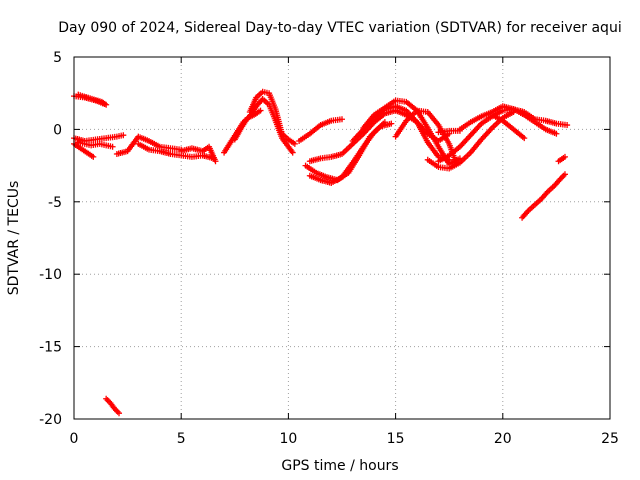 This screenshot has width=640, height=480. What do you see at coordinates (396, 439) in the screenshot?
I see `x-tick-label: 15` at bounding box center [396, 439].